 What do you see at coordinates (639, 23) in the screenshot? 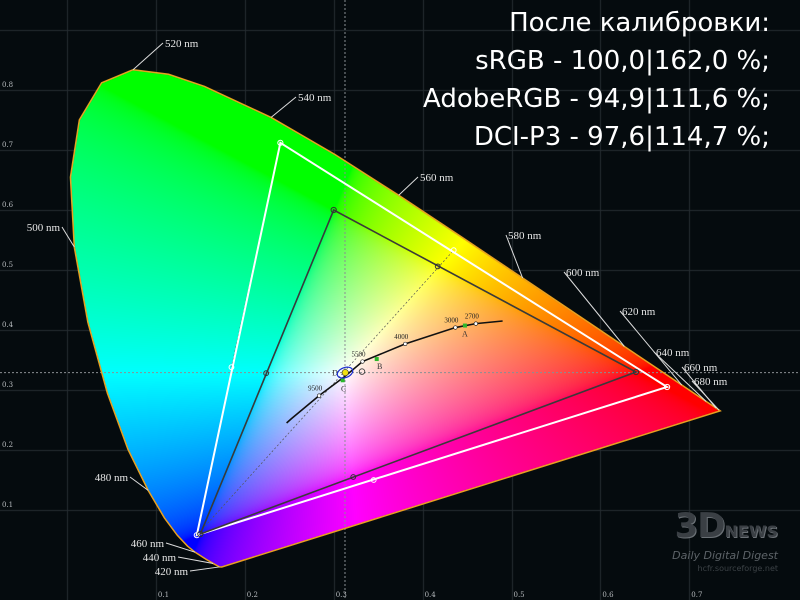
I see `headline-title: После калибровки:` at bounding box center [639, 23].